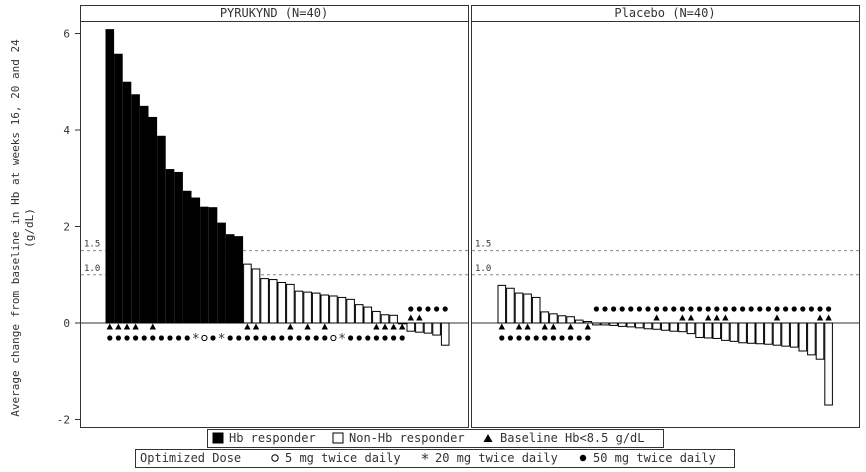 Image resolution: width=866 pixels, height=472 pixels. What do you see at coordinates (264, 322) in the screenshot?
I see `panel-pyrukynd-baseline-markers` at bounding box center [264, 322].